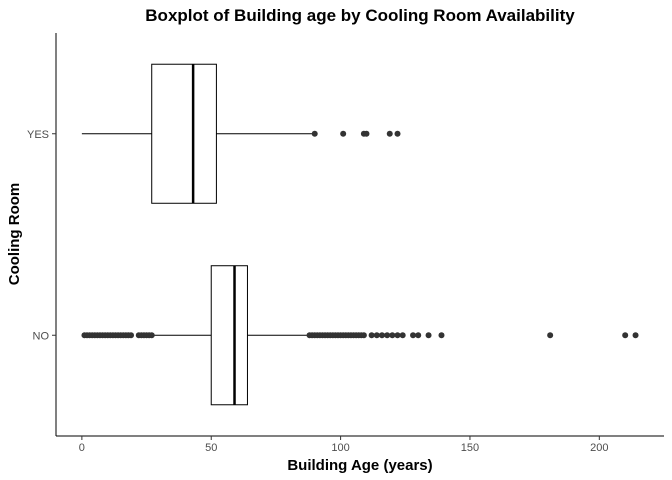 The image size is (672, 480). Describe the element at coordinates (184, 133) in the screenshot. I see `iqr-box-yes` at that location.